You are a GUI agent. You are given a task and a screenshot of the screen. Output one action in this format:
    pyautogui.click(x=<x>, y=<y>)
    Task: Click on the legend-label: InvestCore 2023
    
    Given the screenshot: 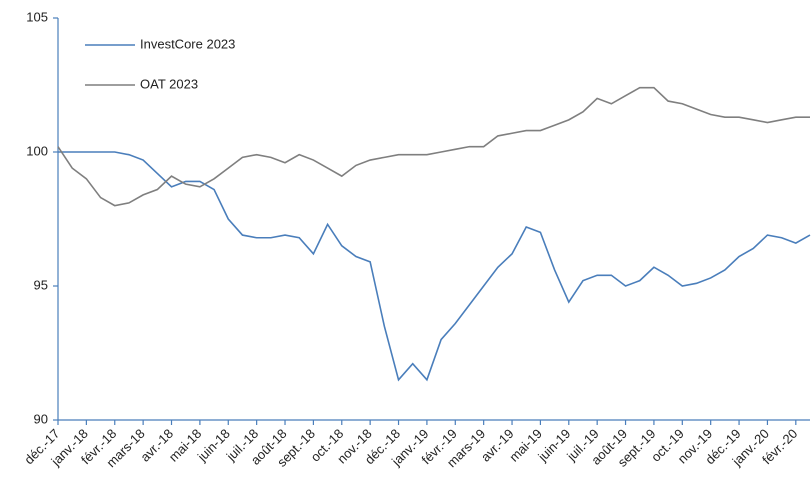 What is the action you would take?
    pyautogui.click(x=187, y=43)
    